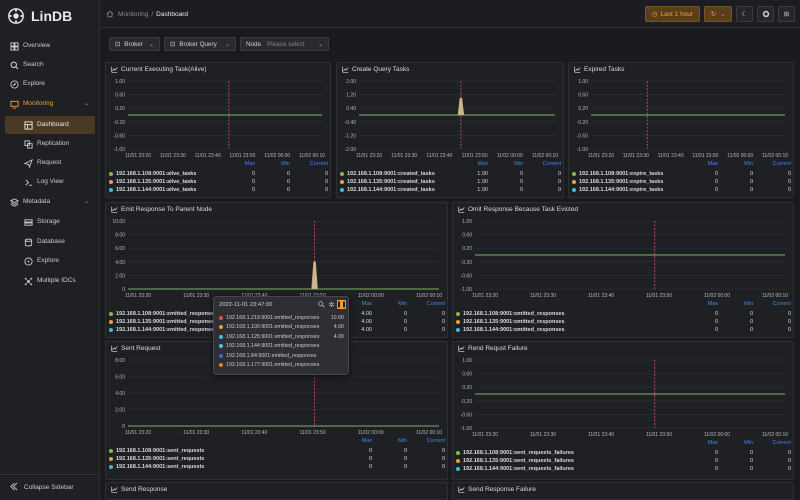 The image size is (800, 500). I want to click on panel-title: Current Executing Task(Alive), so click(159, 69).